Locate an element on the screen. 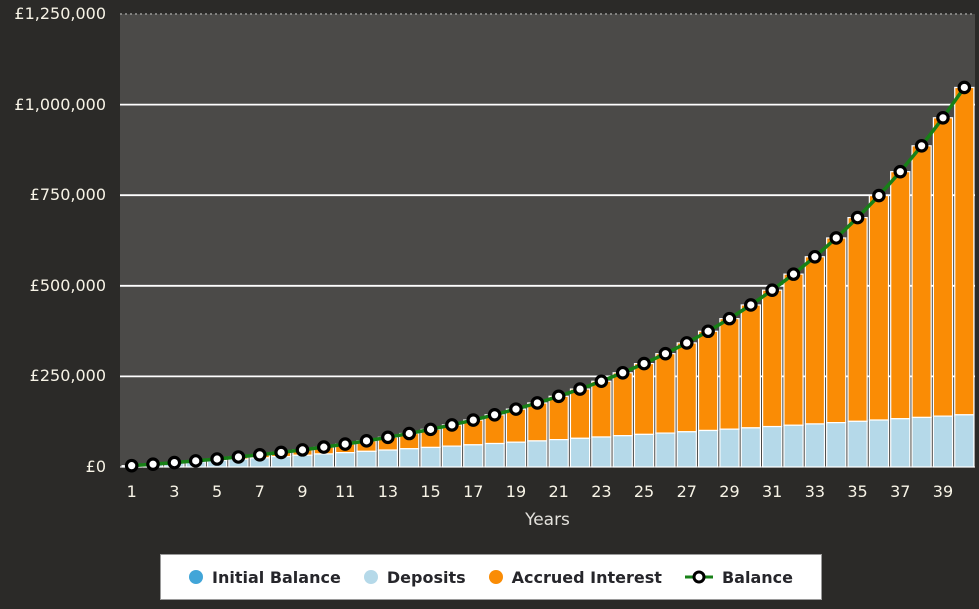  legend-item-balance: Balance is located at coordinates (738, 577).